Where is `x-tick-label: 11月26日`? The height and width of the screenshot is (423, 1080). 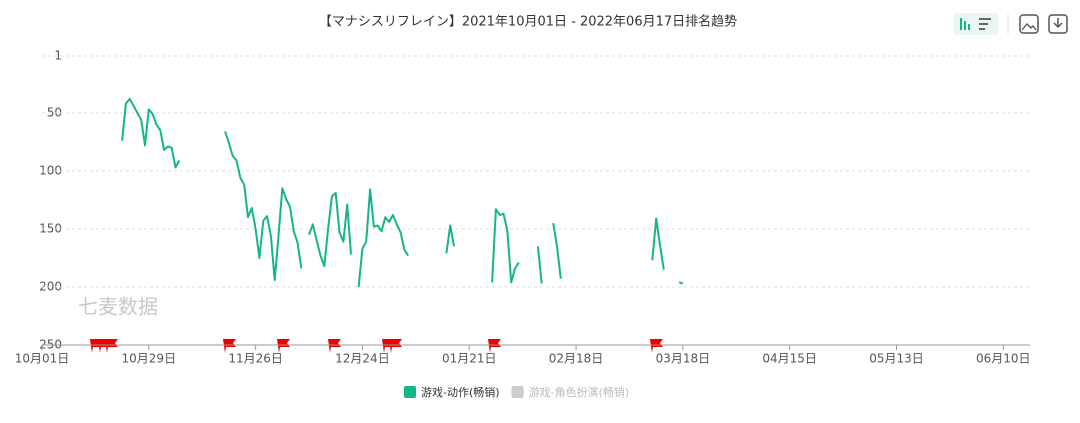
x-tick-label: 11月26日 is located at coordinates (255, 359).